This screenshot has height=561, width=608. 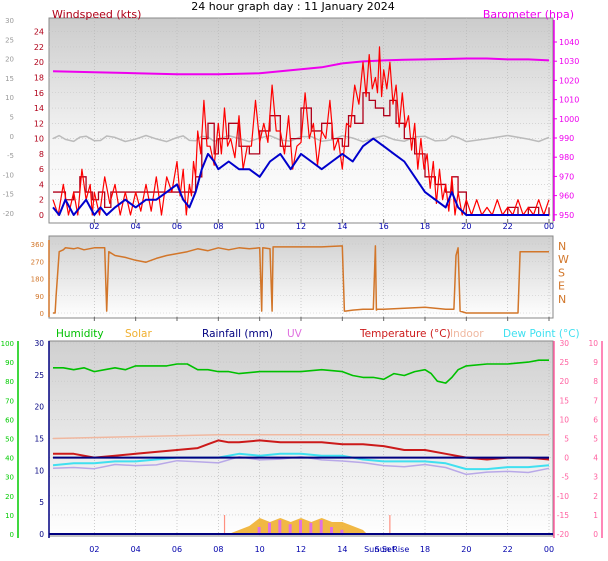 I want to click on temp-tick-label: 15, so click(x=564, y=400).